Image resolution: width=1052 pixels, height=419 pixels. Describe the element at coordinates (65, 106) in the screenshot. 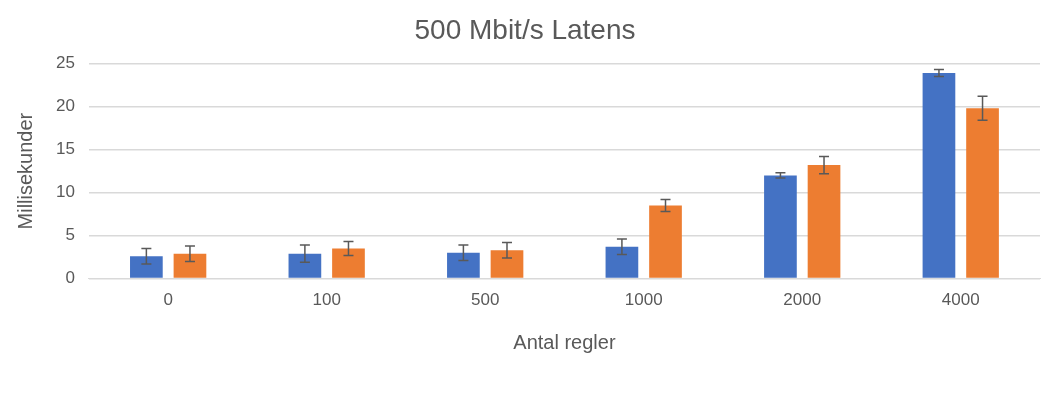

I see `y-tick-label: 20` at that location.